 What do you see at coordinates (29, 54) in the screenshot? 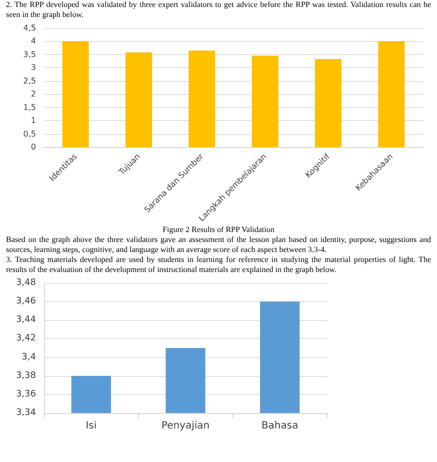
I see `y-tick-label: 3,5` at bounding box center [29, 54].